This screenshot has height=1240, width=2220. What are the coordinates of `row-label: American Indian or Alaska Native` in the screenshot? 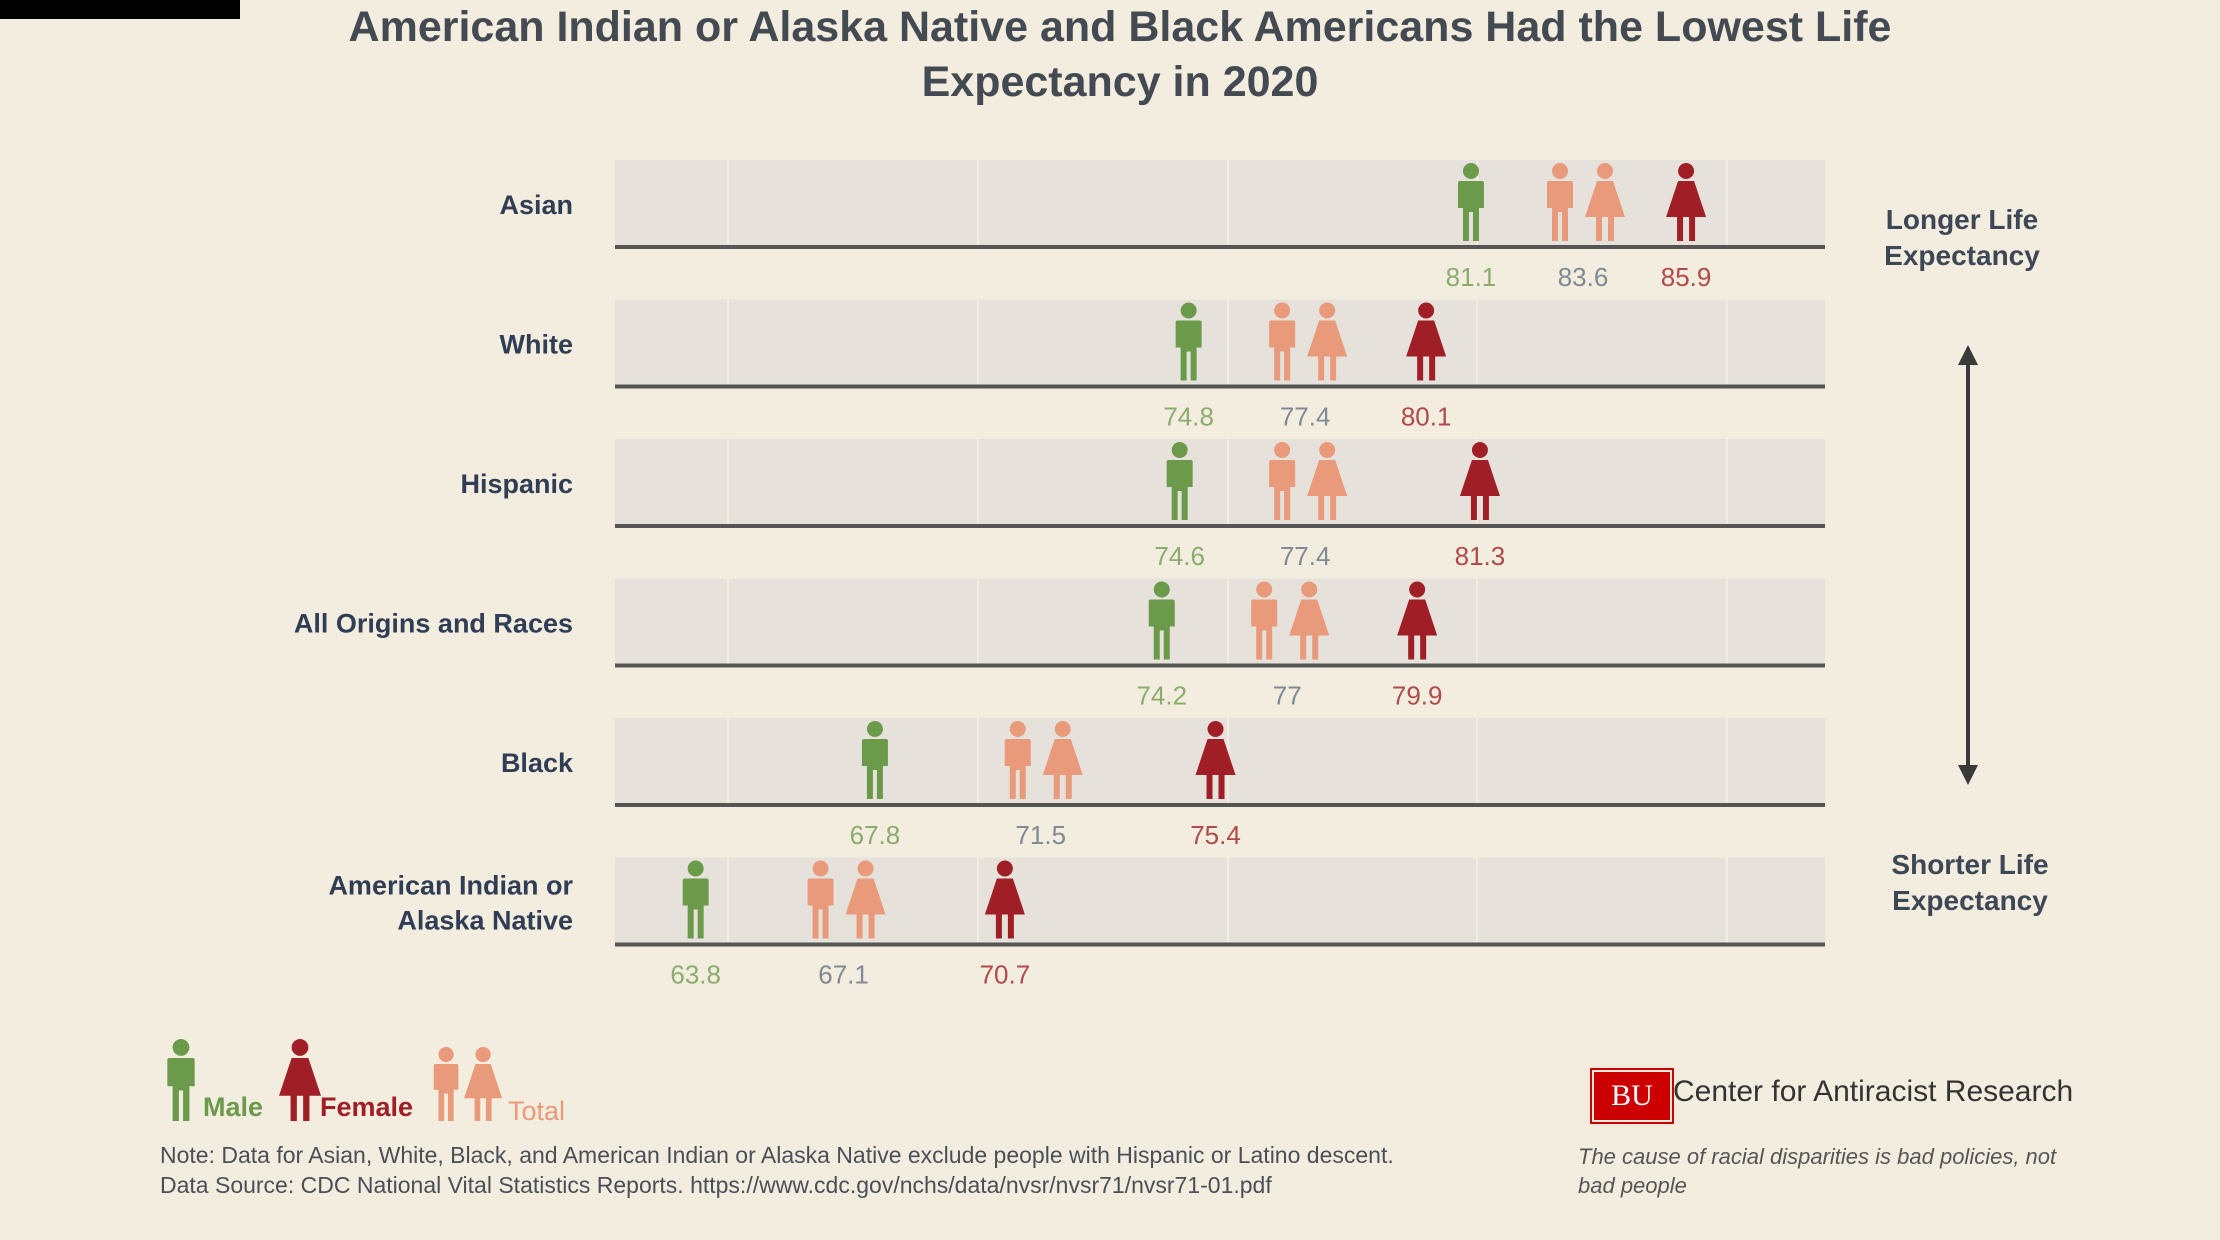 It's located at (450, 903).